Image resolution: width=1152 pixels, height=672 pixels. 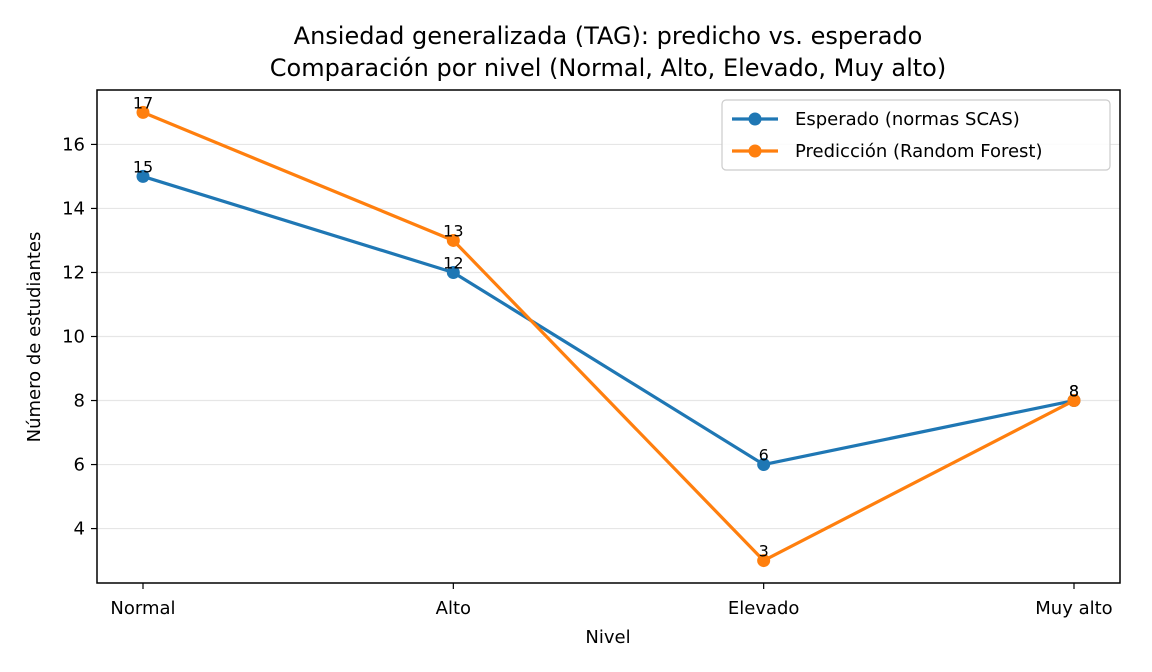 I want to click on legend-entry: Esperado (normas SCAS), so click(x=907, y=119).